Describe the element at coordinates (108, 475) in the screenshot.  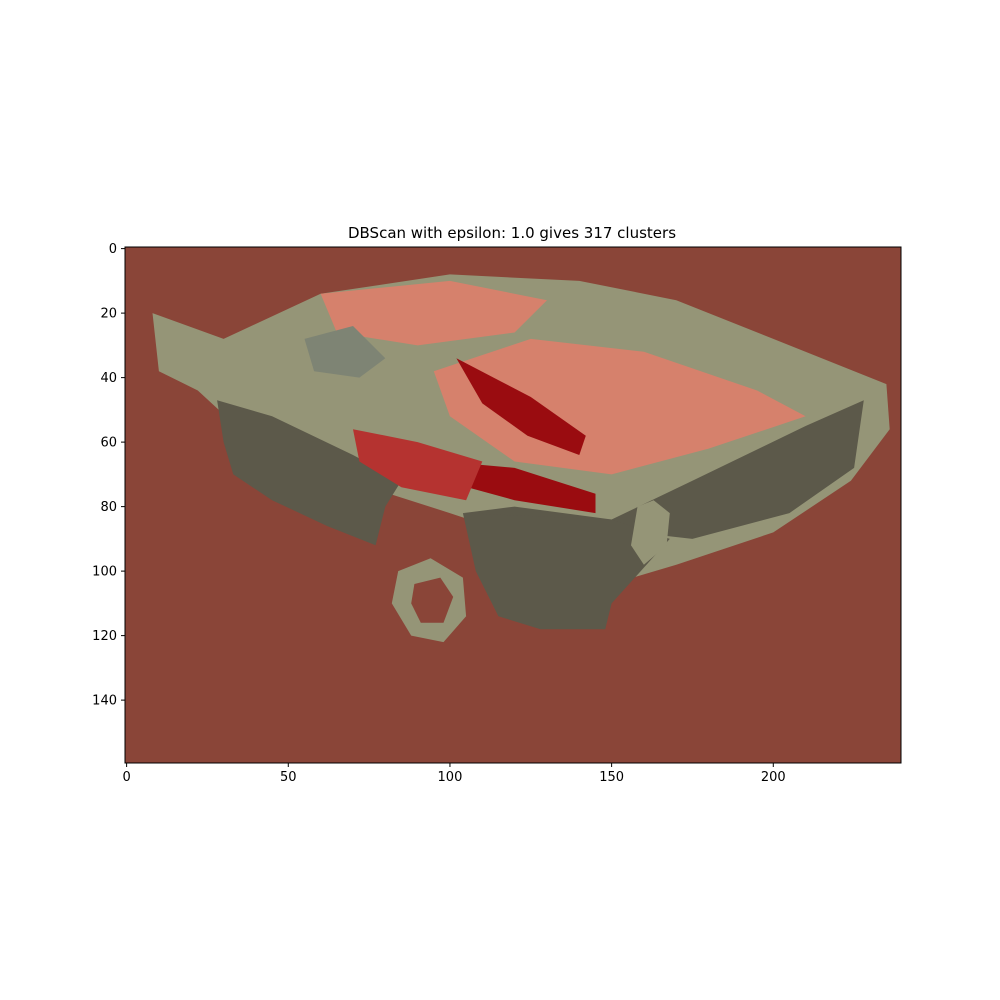
I see `y-axis: 0 20 40 60 80 100 120 140` at that location.